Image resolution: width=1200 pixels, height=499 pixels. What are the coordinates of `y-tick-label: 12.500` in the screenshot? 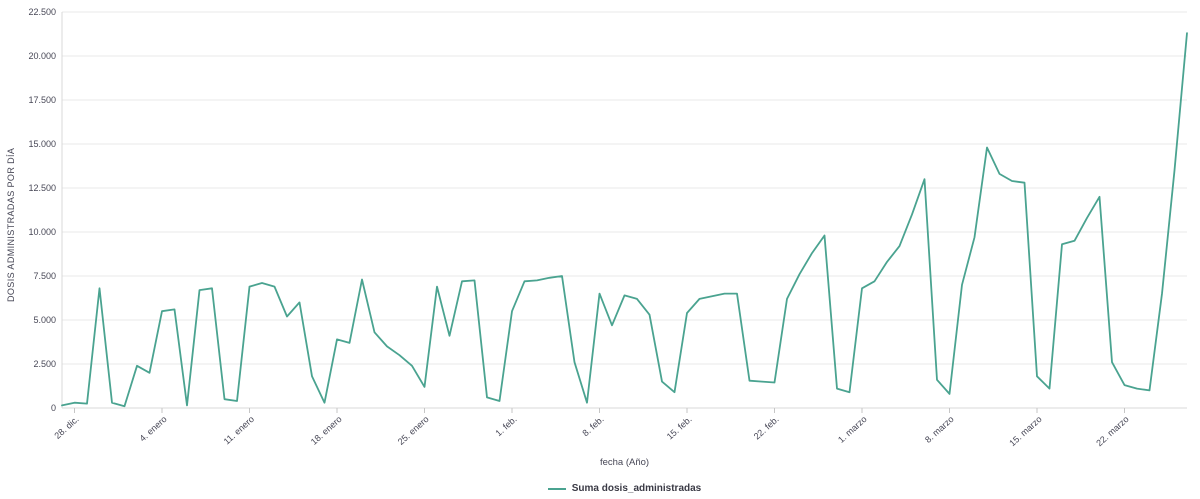 It's located at (42, 188).